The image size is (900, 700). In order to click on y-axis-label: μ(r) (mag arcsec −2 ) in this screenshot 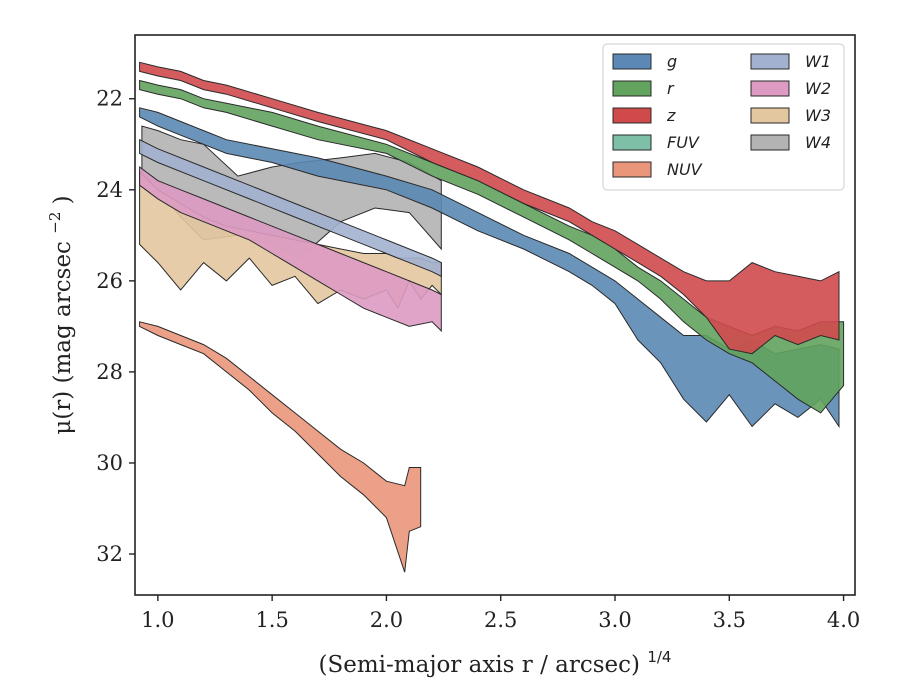, I will do `click(58, 314)`.